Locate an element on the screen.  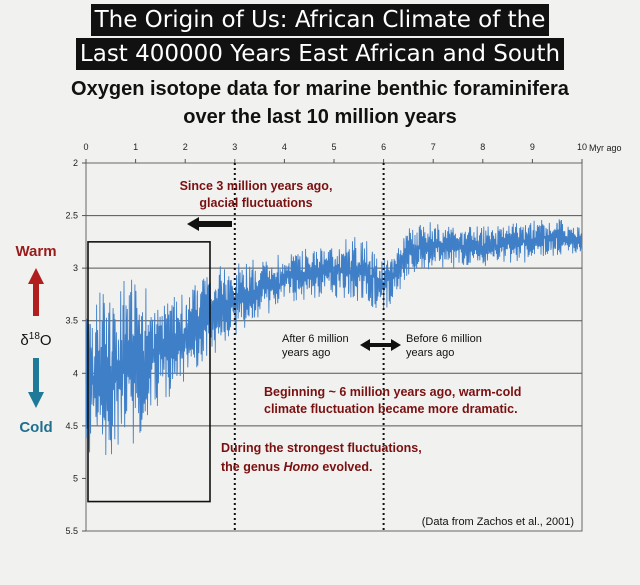
x-tick-label: 4 is located at coordinates (284, 147).